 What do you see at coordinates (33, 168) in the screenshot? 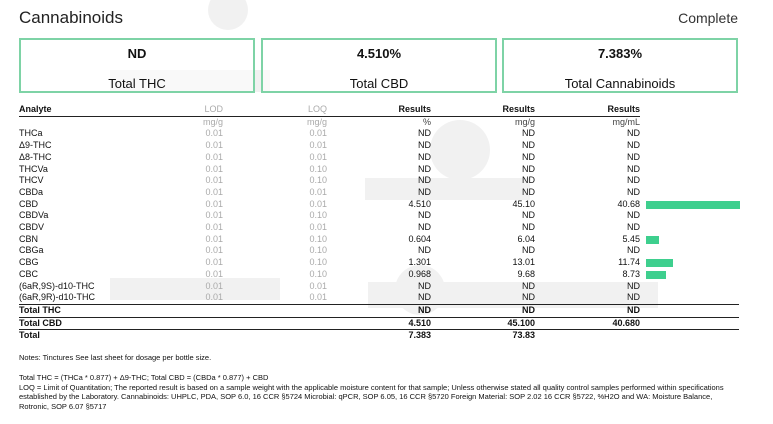
I see `analyte-name: THCVa` at bounding box center [33, 168].